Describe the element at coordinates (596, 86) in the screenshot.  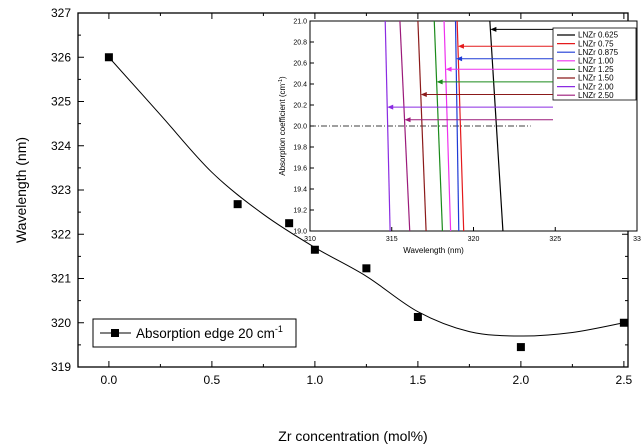
I see `inset-legend-label: LNZr 2.00` at that location.